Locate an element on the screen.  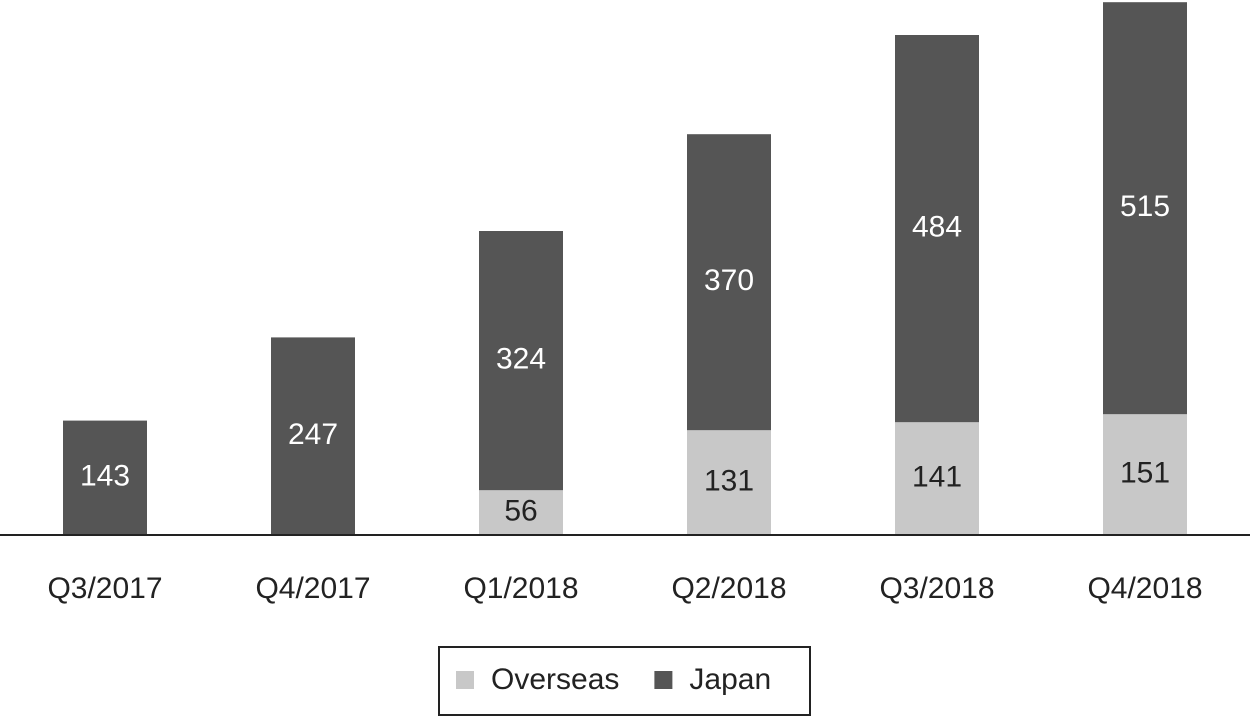
value-label: 484 is located at coordinates (937, 227).